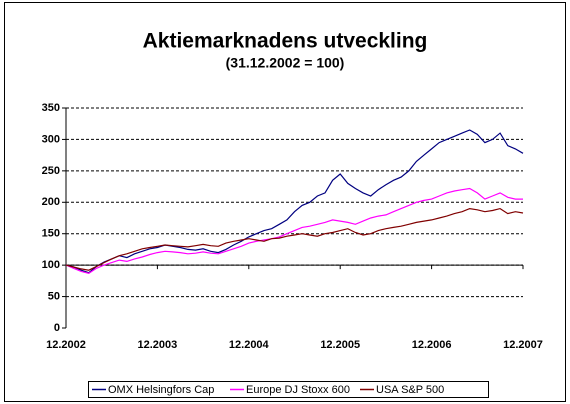  I want to click on x-tick-label: 12.2002, so click(66, 345).